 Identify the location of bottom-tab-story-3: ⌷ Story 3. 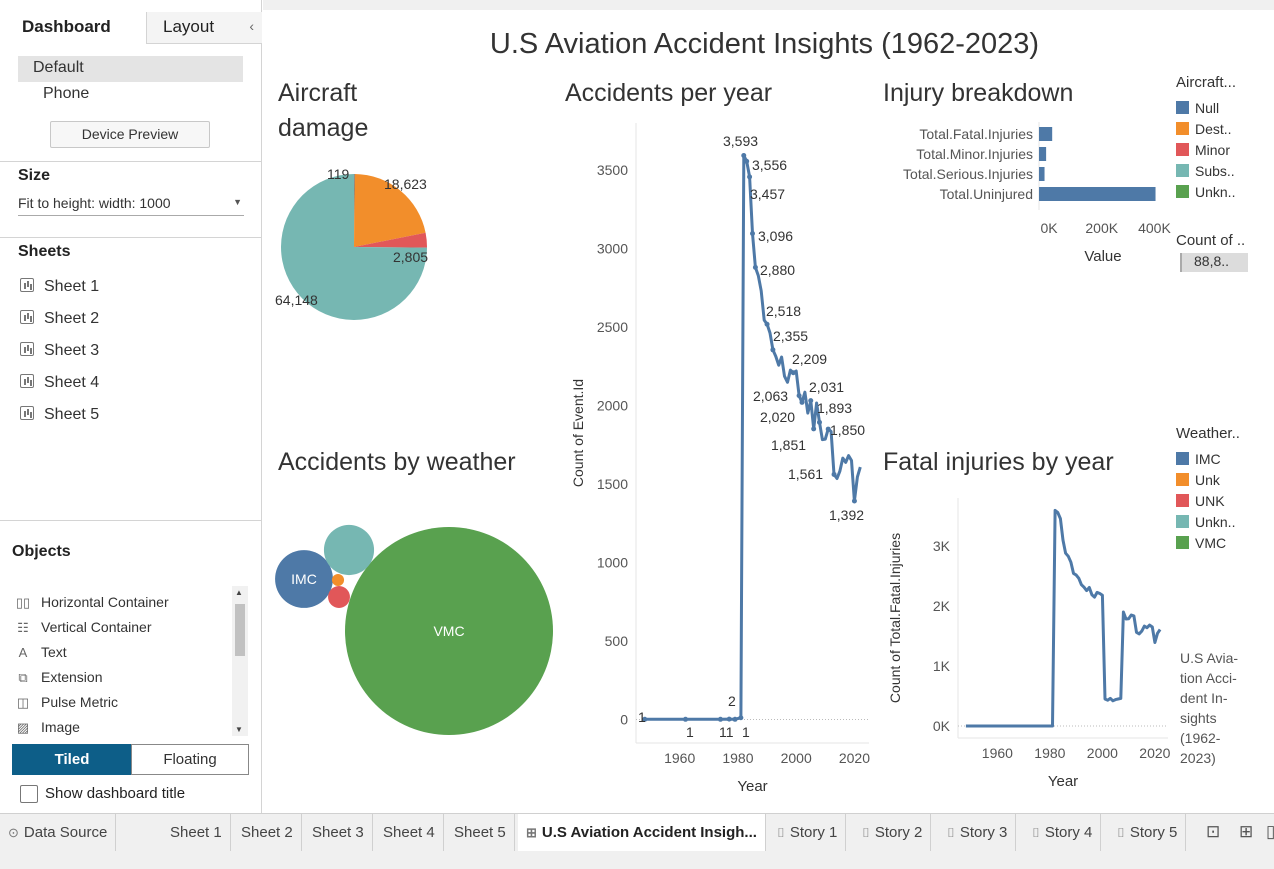
(978, 832).